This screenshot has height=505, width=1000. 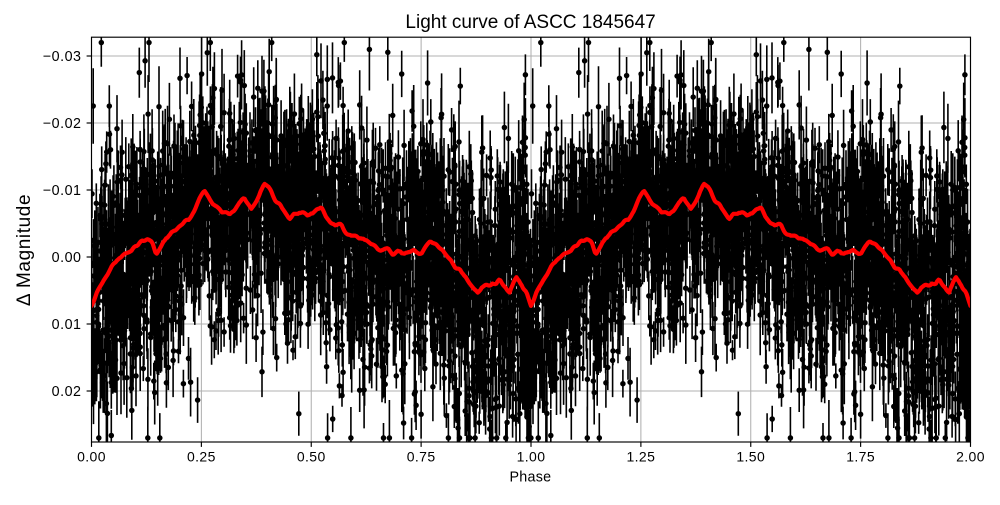 What do you see at coordinates (311, 456) in the screenshot?
I see `svg-text: 0.50` at bounding box center [311, 456].